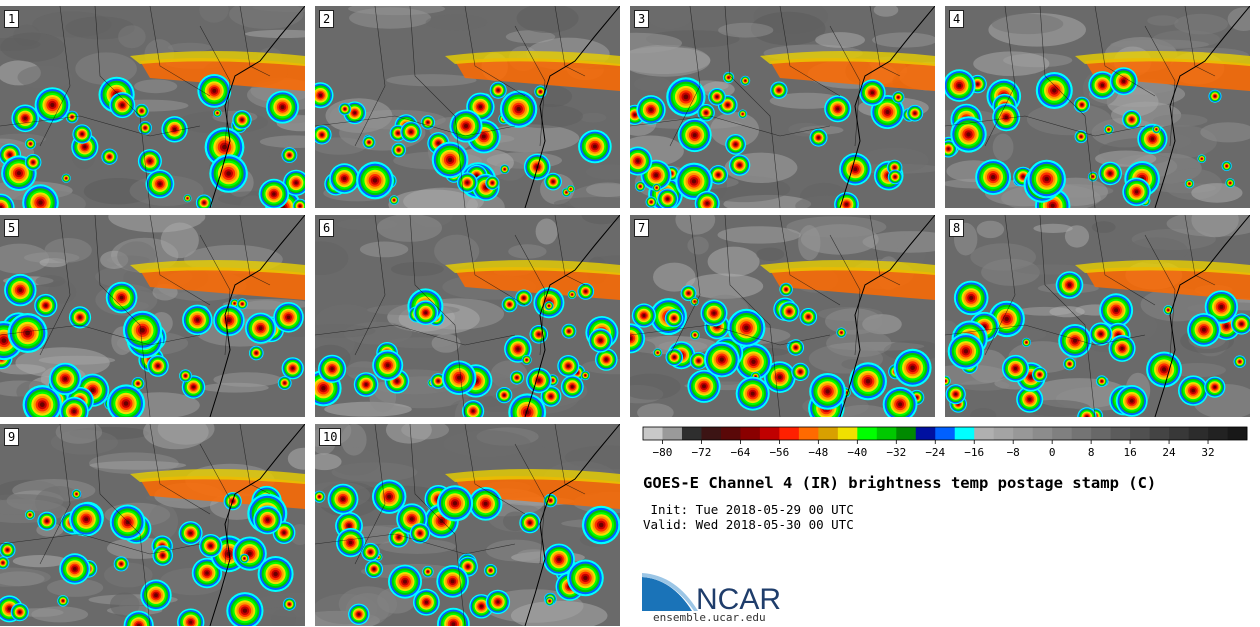 Image resolution: width=1260 pixels, height=627 pixels. Describe the element at coordinates (740, 452) in the screenshot. I see `colorbar-tick-label: −64` at that location.